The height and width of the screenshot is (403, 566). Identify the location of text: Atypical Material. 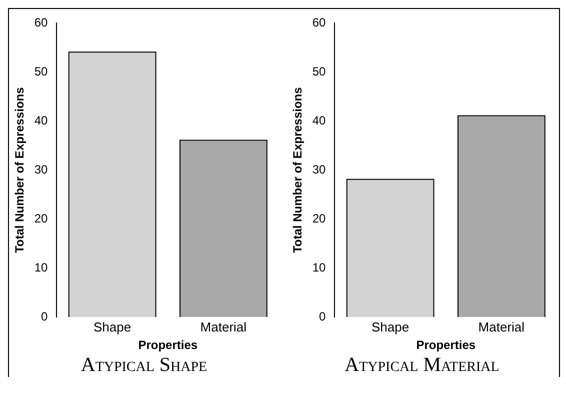
(422, 365).